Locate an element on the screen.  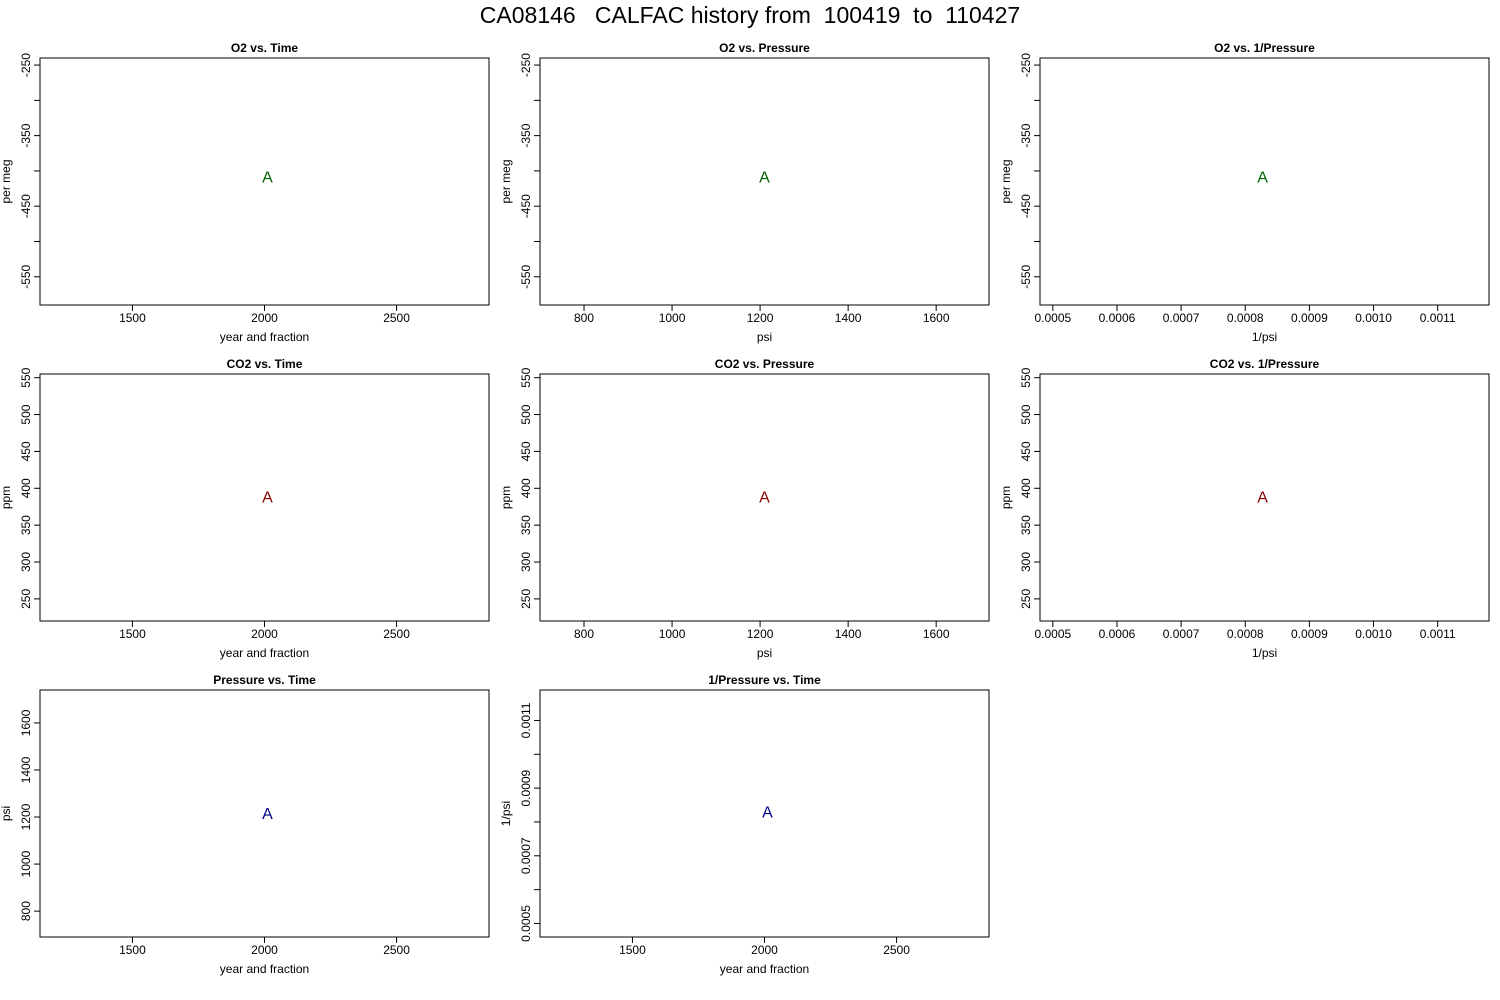
x-tick-label: 0.0008 is located at coordinates (1245, 634).